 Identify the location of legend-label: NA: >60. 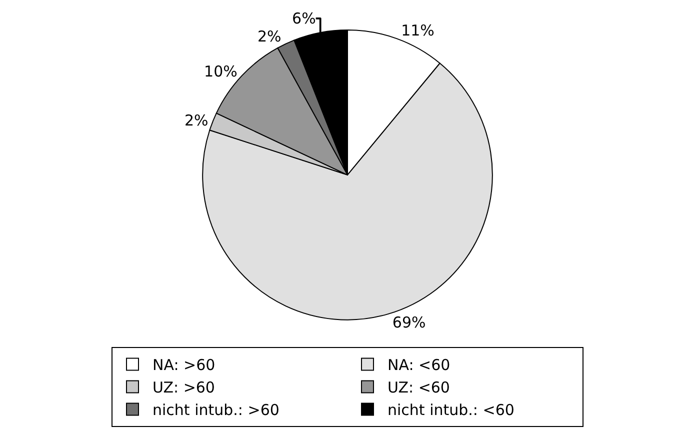
(184, 365).